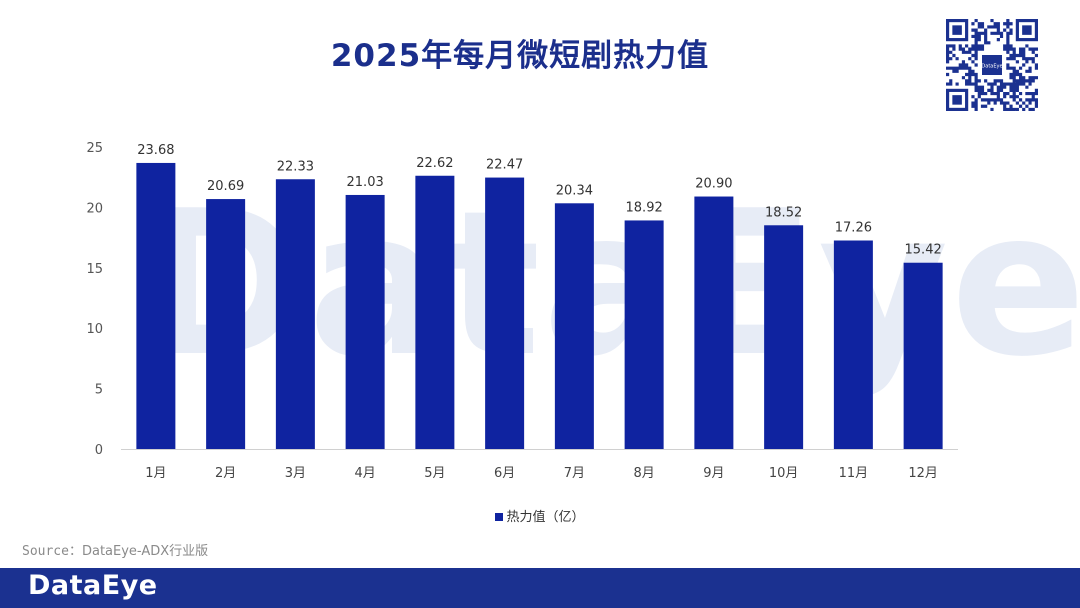  I want to click on data-label: 22.47, so click(504, 165).